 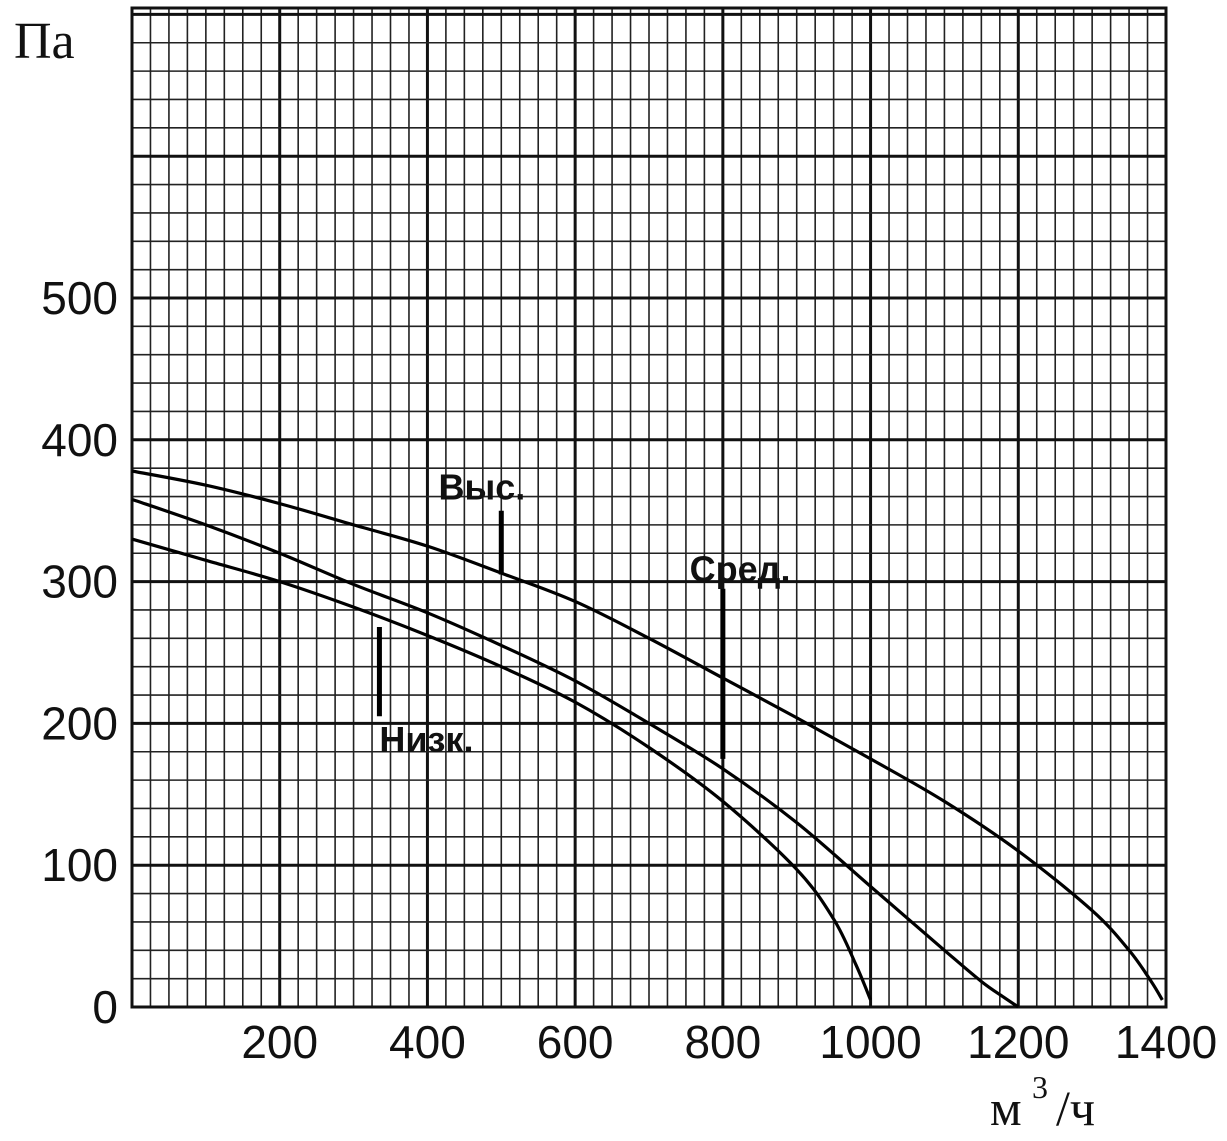 What do you see at coordinates (1075, 1108) in the screenshot?
I see `x-axis-label-tail: /ч` at bounding box center [1075, 1108].